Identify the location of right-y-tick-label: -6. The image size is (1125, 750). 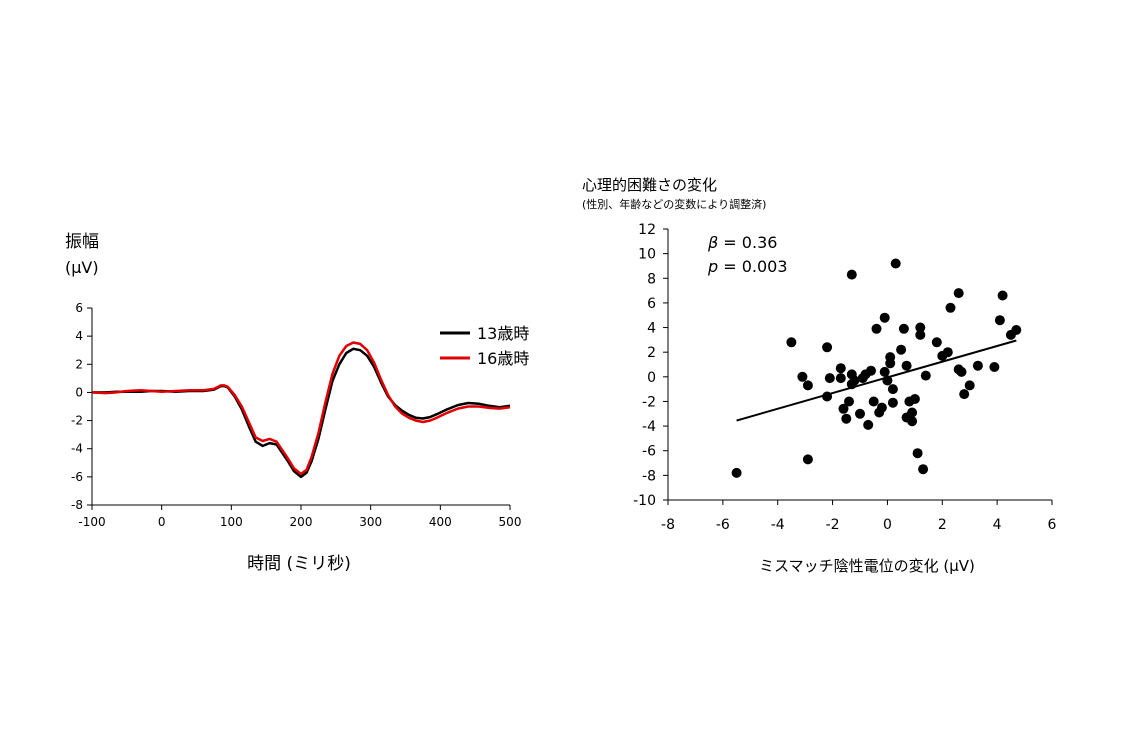
(649, 452).